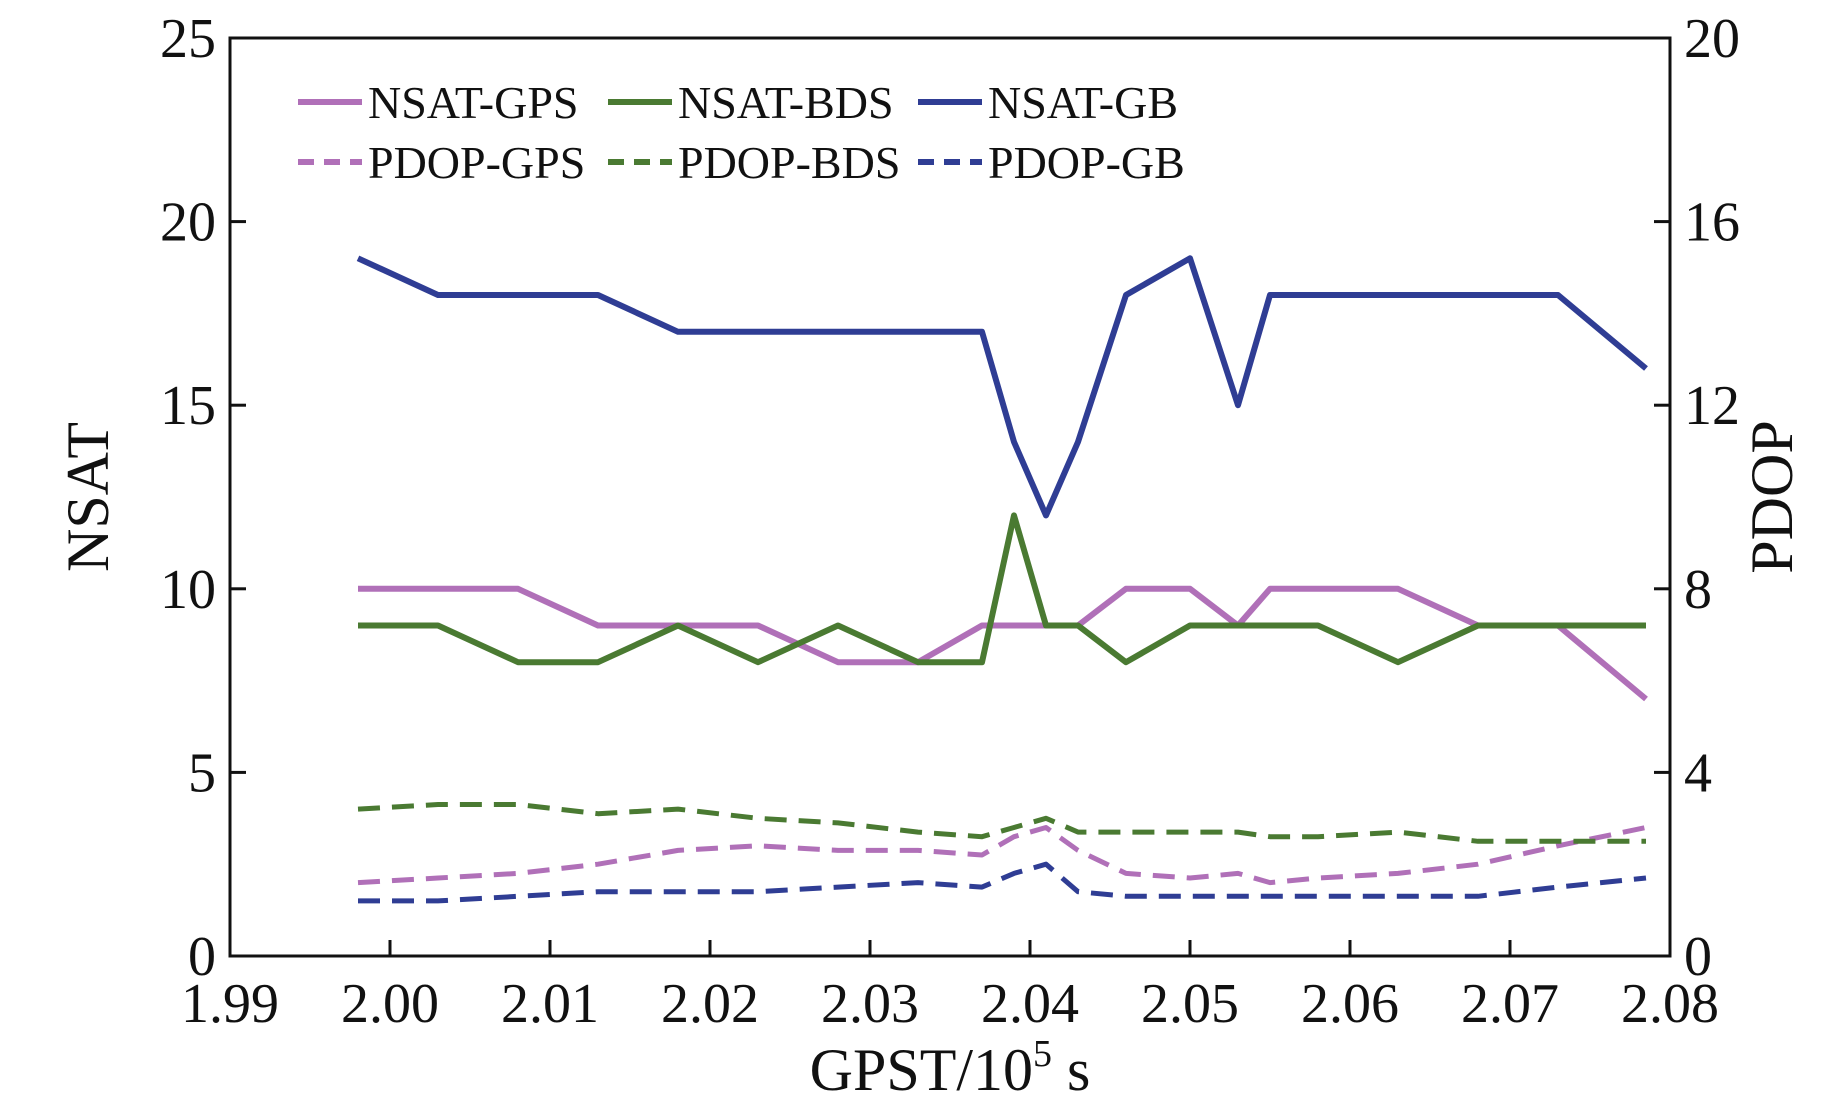 The width and height of the screenshot is (1843, 1110). Describe the element at coordinates (1712, 39) in the screenshot. I see `y2-tick-label: 20` at that location.